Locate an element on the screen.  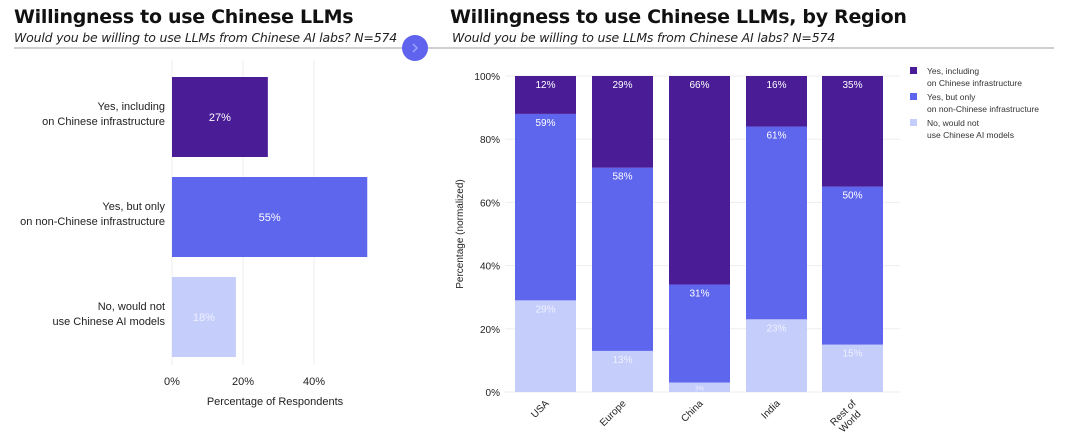
legend-label: use Chinese AI models is located at coordinates (970, 135).